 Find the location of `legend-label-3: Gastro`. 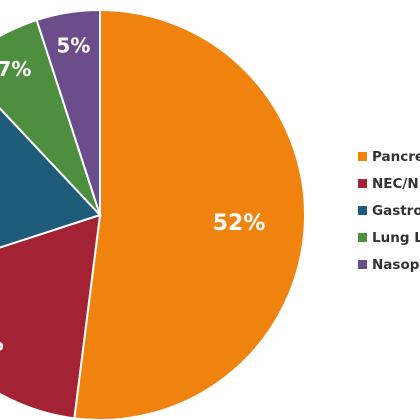

legend-label-3: Gastro is located at coordinates (396, 211).